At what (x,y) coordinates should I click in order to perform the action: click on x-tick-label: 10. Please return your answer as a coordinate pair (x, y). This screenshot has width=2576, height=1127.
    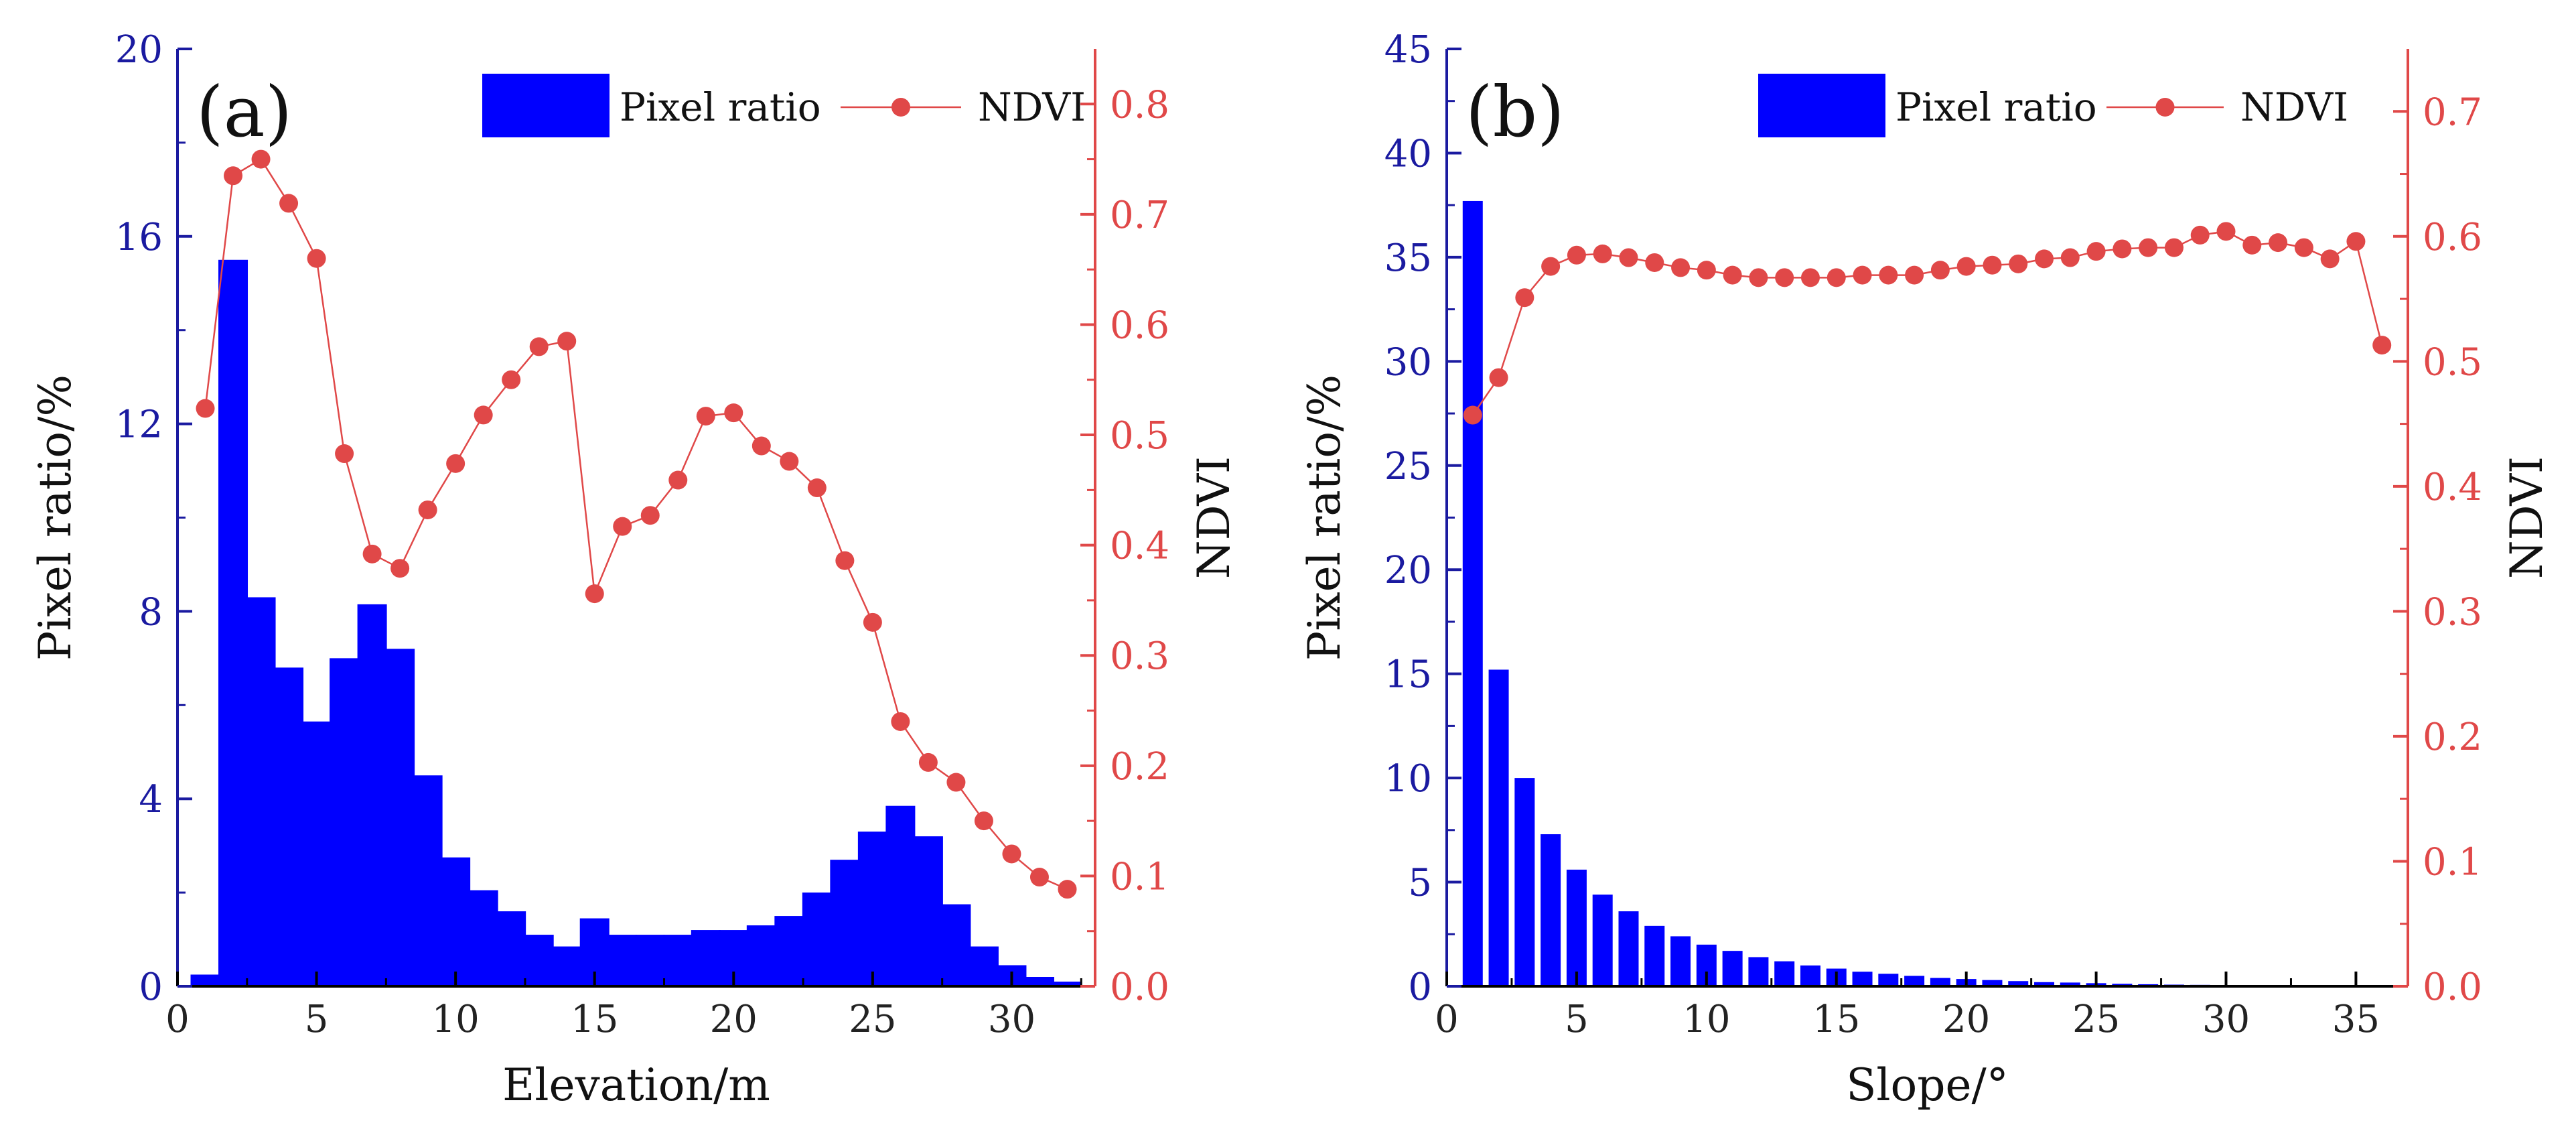
    Looking at the image, I should click on (1706, 1020).